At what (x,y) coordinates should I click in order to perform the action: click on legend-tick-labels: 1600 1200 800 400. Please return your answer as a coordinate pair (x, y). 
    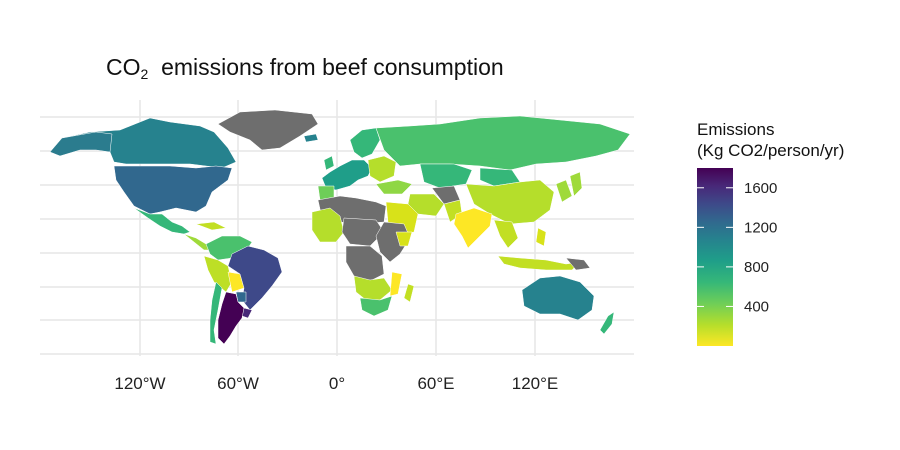
    Looking at the image, I should click on (760, 248).